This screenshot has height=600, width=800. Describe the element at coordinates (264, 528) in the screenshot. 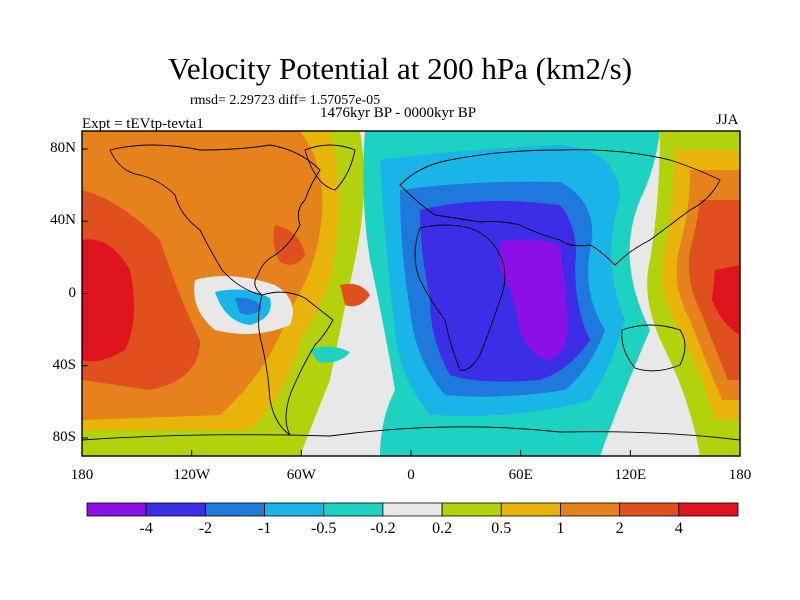

I see `colorbar-label: -1` at that location.